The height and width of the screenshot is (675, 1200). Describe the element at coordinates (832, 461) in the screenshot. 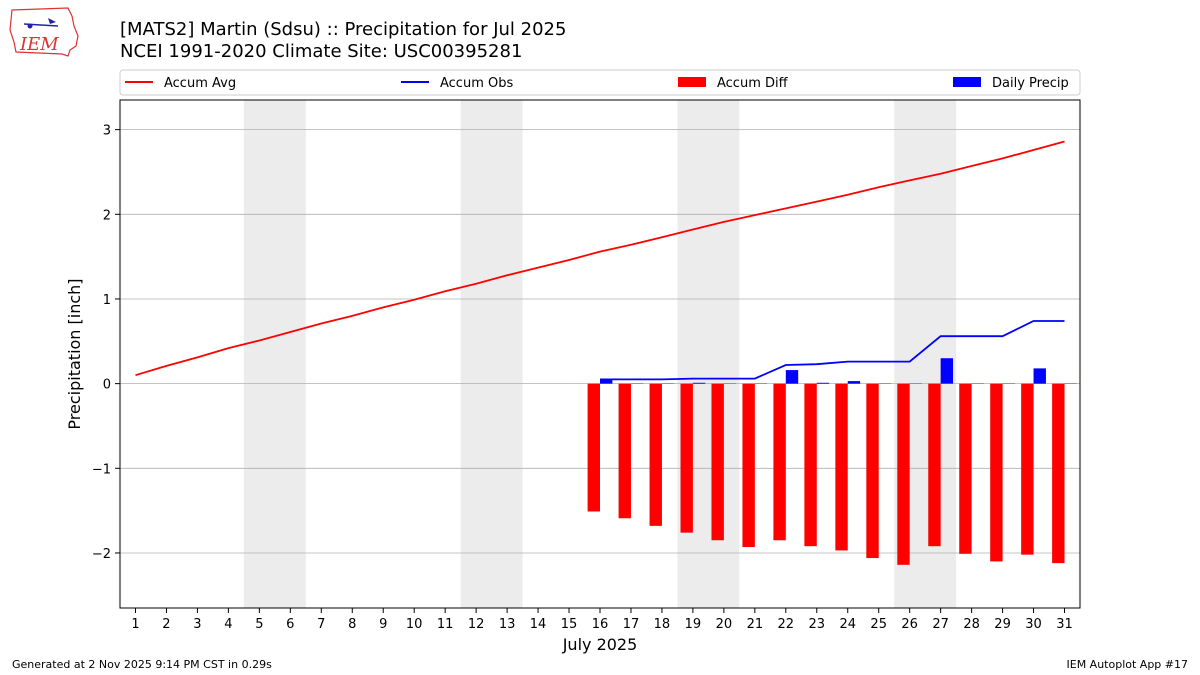

I see `bars` at that location.